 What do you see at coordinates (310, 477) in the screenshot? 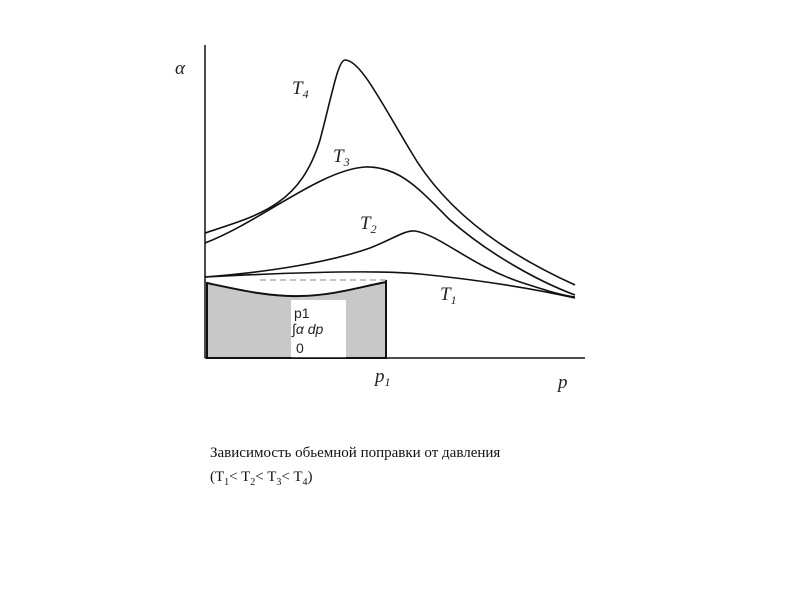
I see `caption-part: )` at bounding box center [310, 477].